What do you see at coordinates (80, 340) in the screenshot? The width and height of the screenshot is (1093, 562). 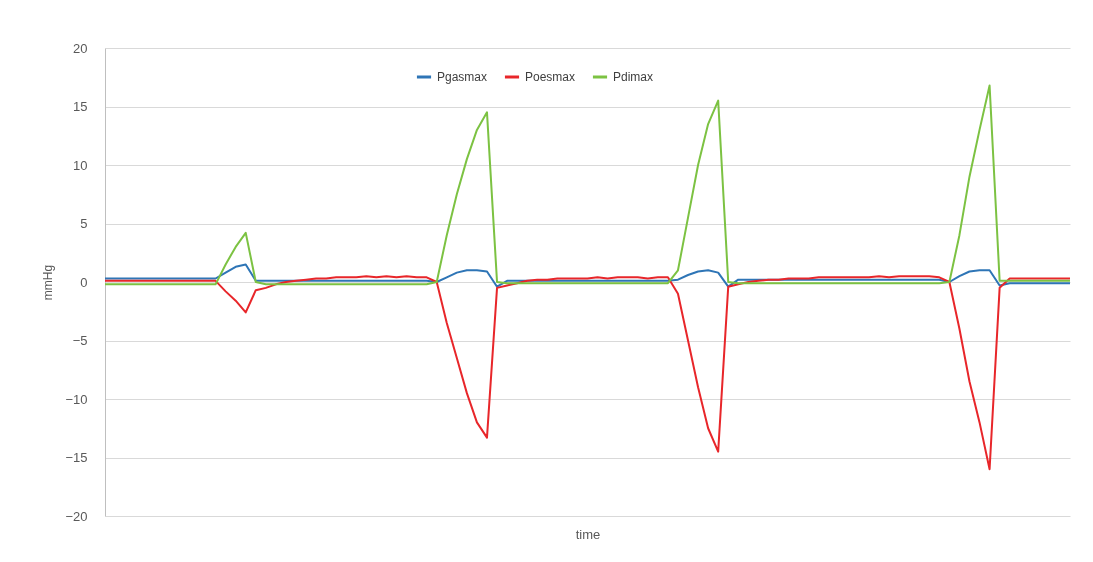 I see `y-tick-label: −5` at bounding box center [80, 340].